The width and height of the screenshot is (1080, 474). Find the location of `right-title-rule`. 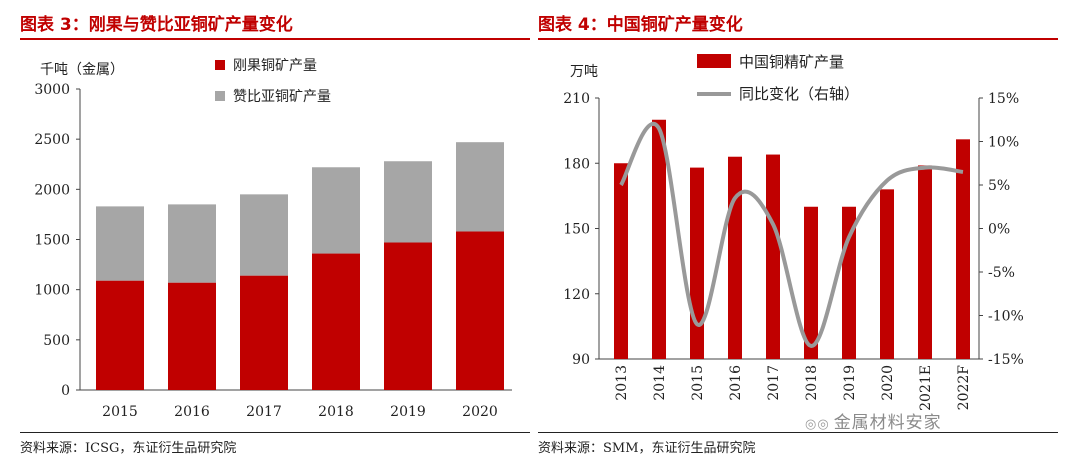

right-title-rule is located at coordinates (798, 39).